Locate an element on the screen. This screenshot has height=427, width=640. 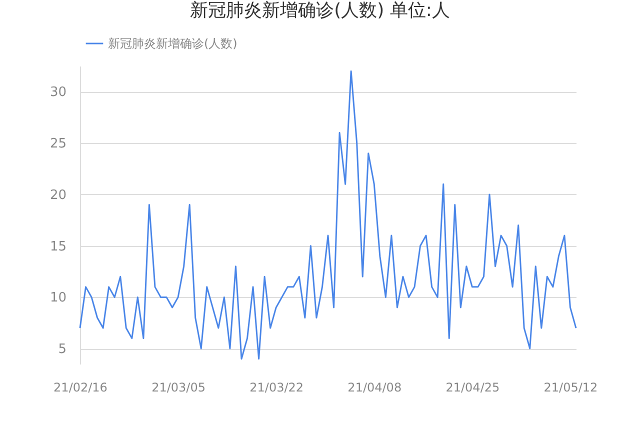
x-tick-label: 21/03/22 is located at coordinates (277, 387).